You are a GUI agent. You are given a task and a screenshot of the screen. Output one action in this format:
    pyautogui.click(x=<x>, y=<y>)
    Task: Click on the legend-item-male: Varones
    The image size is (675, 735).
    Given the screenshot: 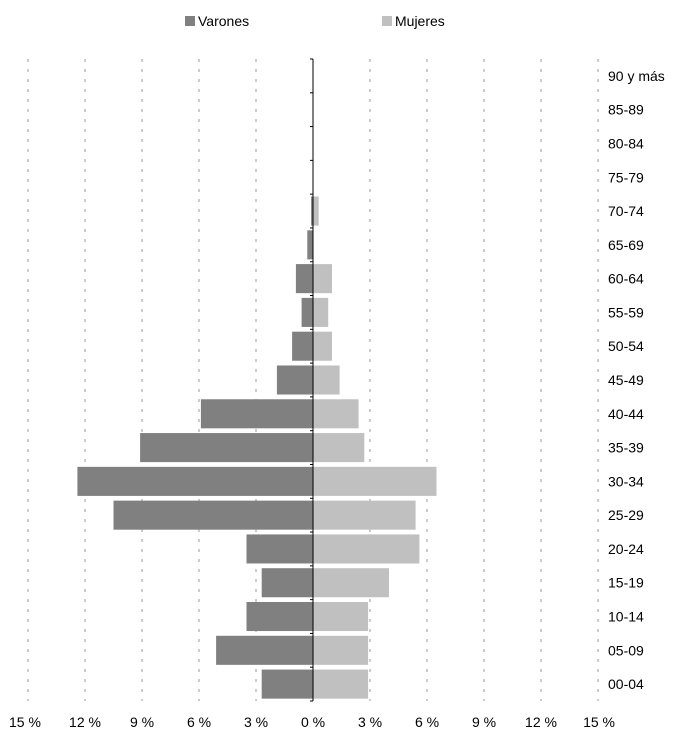 What is the action you would take?
    pyautogui.click(x=217, y=21)
    